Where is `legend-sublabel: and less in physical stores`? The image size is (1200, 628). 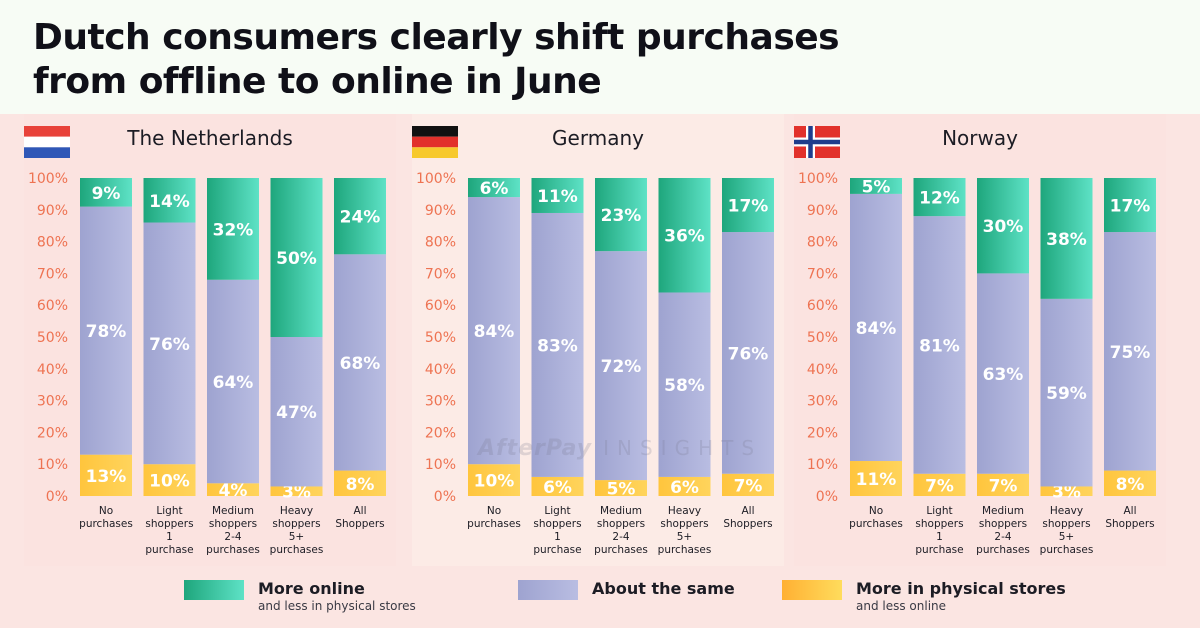 legend-sublabel: and less in physical stores is located at coordinates (337, 606).